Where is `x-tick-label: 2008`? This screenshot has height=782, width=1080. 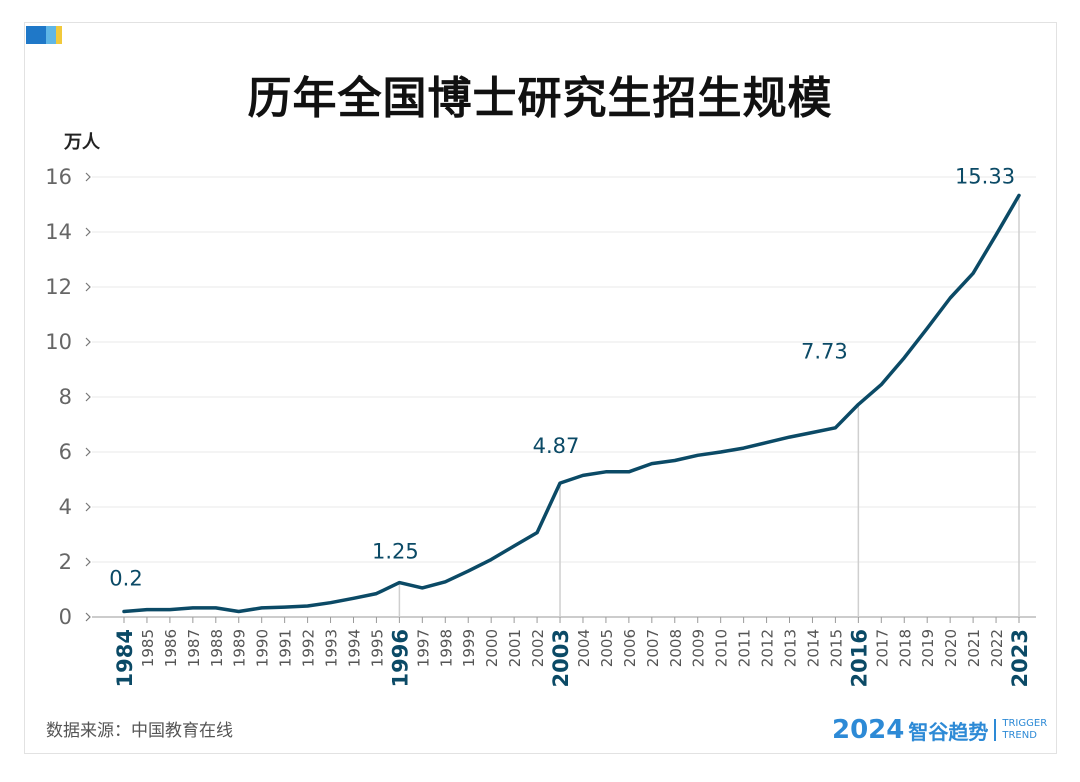
x-tick-label: 2008 is located at coordinates (676, 648).